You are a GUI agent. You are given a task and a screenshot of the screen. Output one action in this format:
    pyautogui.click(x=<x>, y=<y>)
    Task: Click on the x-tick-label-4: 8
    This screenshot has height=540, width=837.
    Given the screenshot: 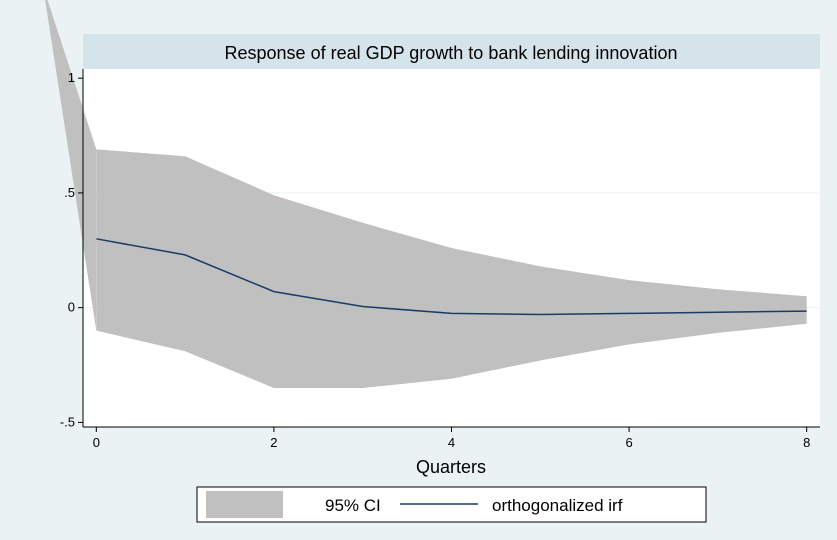 What is the action you would take?
    pyautogui.click(x=806, y=442)
    